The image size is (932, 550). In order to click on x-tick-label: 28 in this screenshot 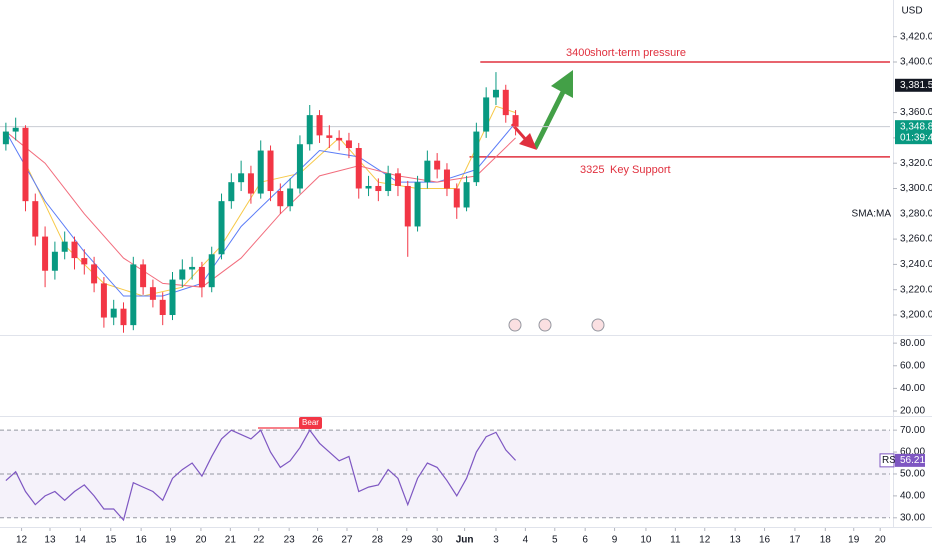, I will do `click(378, 540)`.